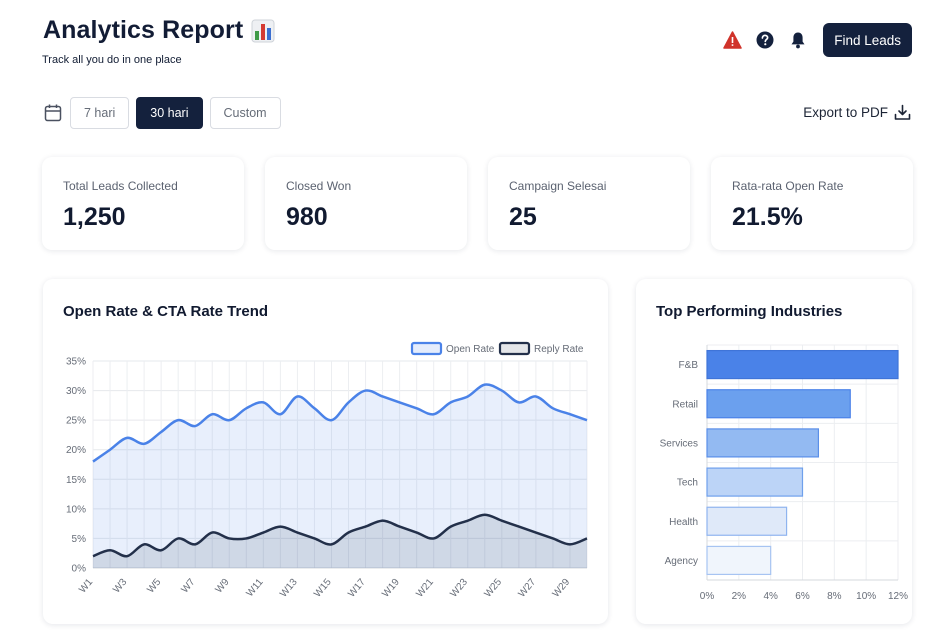 The height and width of the screenshot is (630, 950). Describe the element at coordinates (685, 404) in the screenshot. I see `y-category-label: Retail` at that location.